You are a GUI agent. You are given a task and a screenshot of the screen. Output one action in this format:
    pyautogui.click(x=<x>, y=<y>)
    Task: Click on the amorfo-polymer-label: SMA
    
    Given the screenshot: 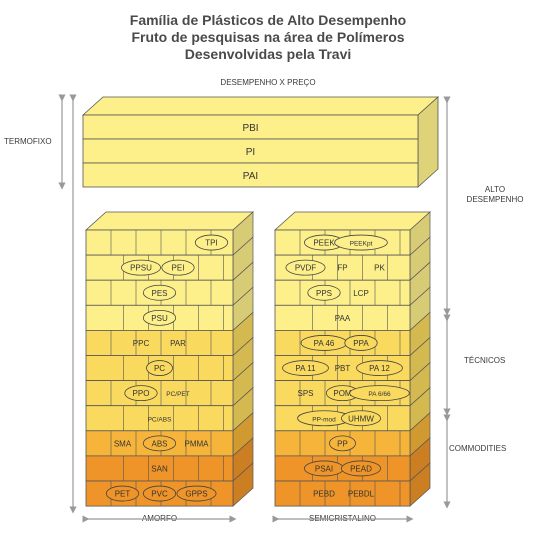 What is the action you would take?
    pyautogui.click(x=123, y=443)
    